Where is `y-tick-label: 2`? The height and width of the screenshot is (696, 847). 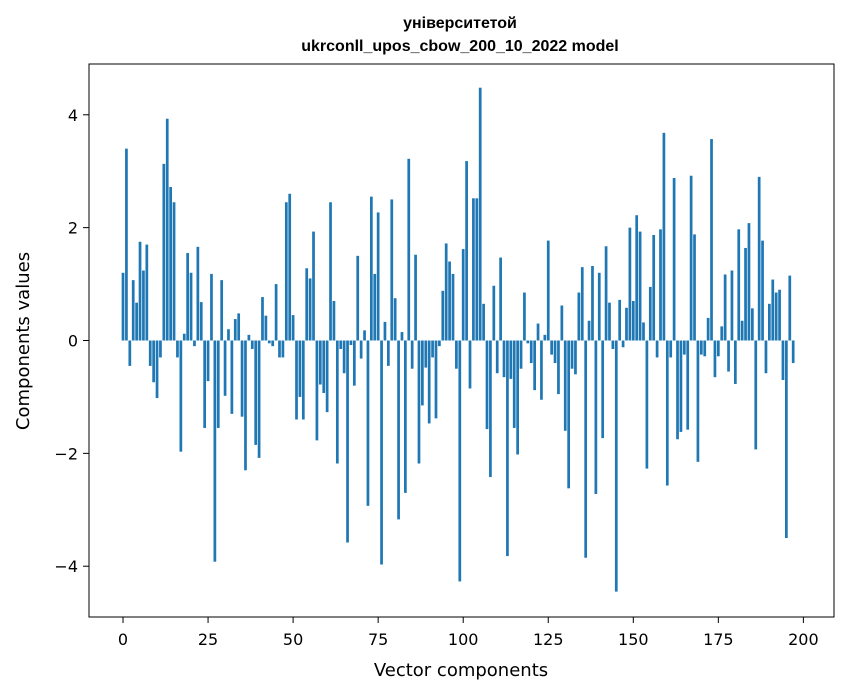 y-tick-label: 2 is located at coordinates (73, 228).